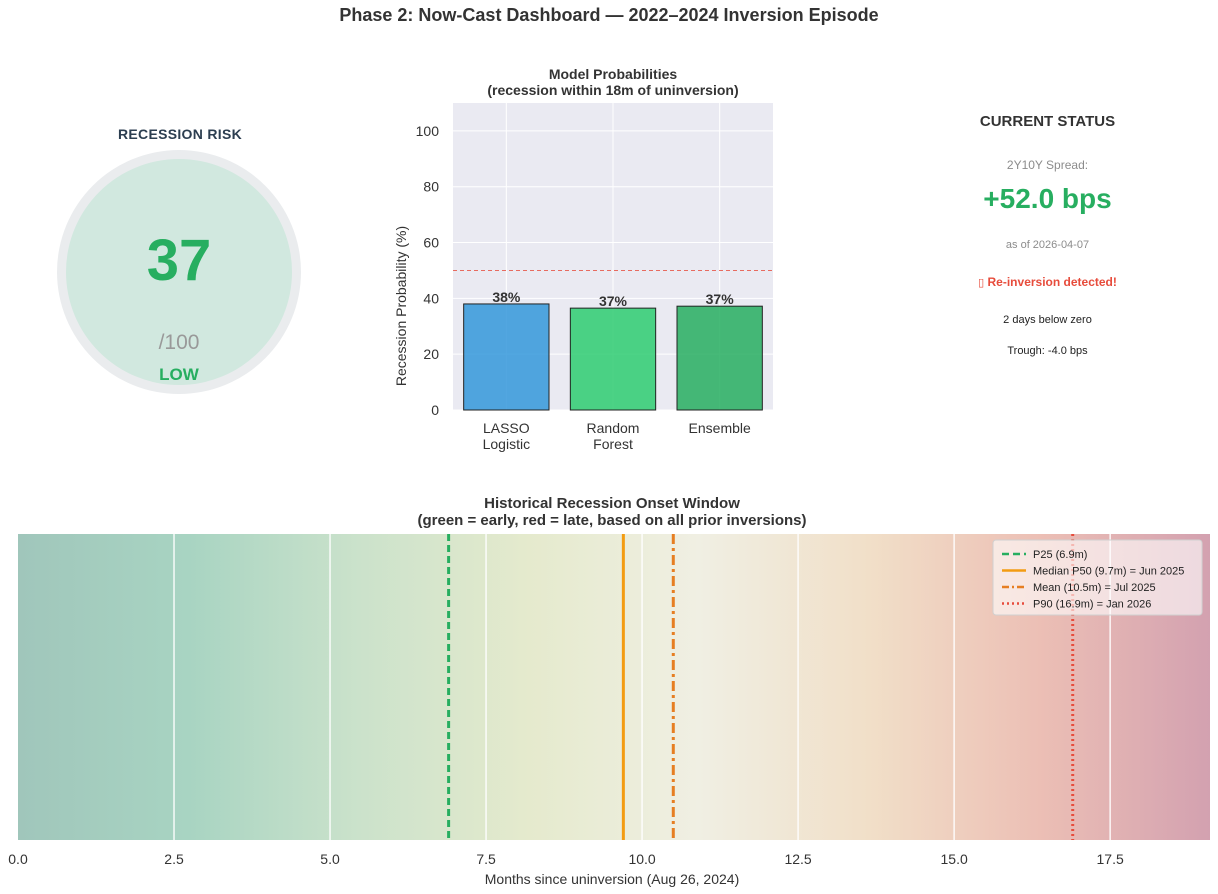  Describe the element at coordinates (1047, 320) in the screenshot. I see `days-below-zero: 2 days below zero` at that location.